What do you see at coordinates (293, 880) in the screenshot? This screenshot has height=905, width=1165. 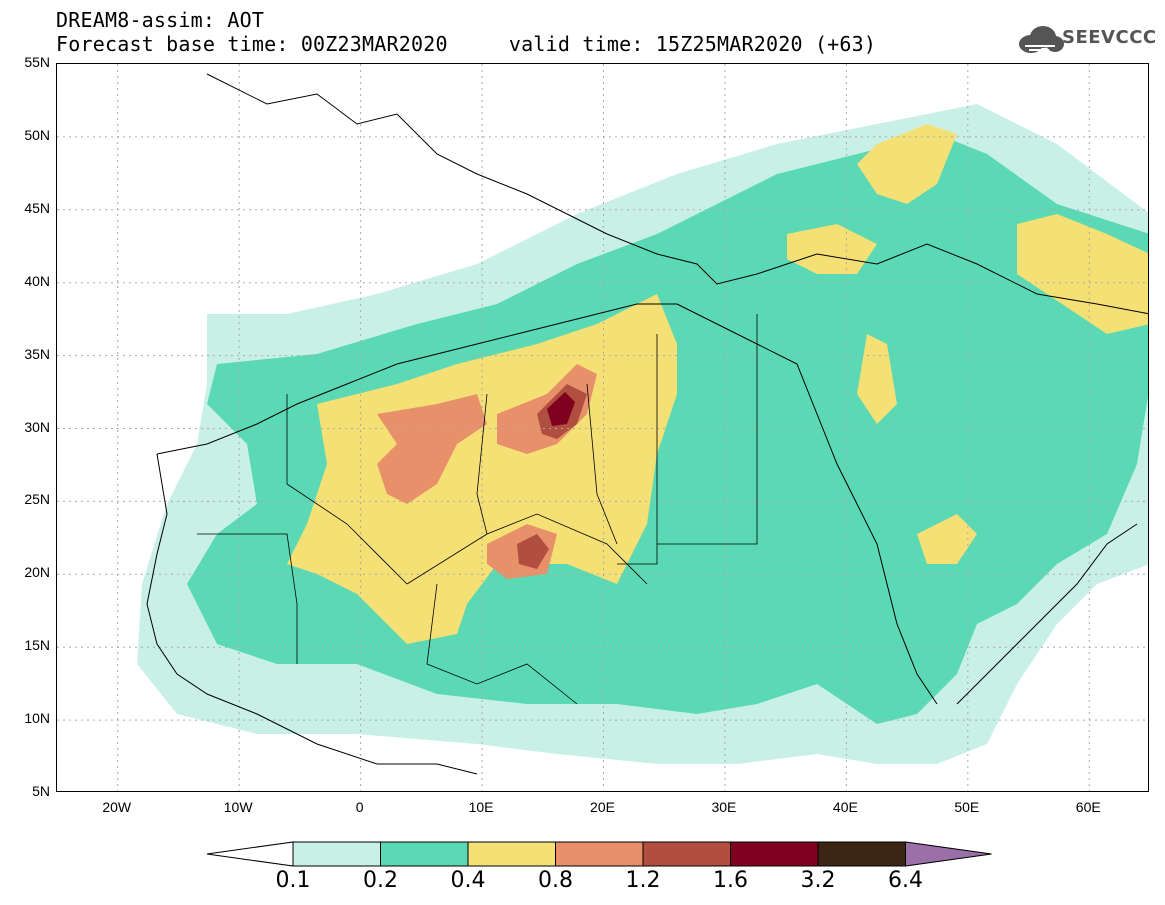 I see `colorbar-tick-label: 0.1` at bounding box center [293, 880].